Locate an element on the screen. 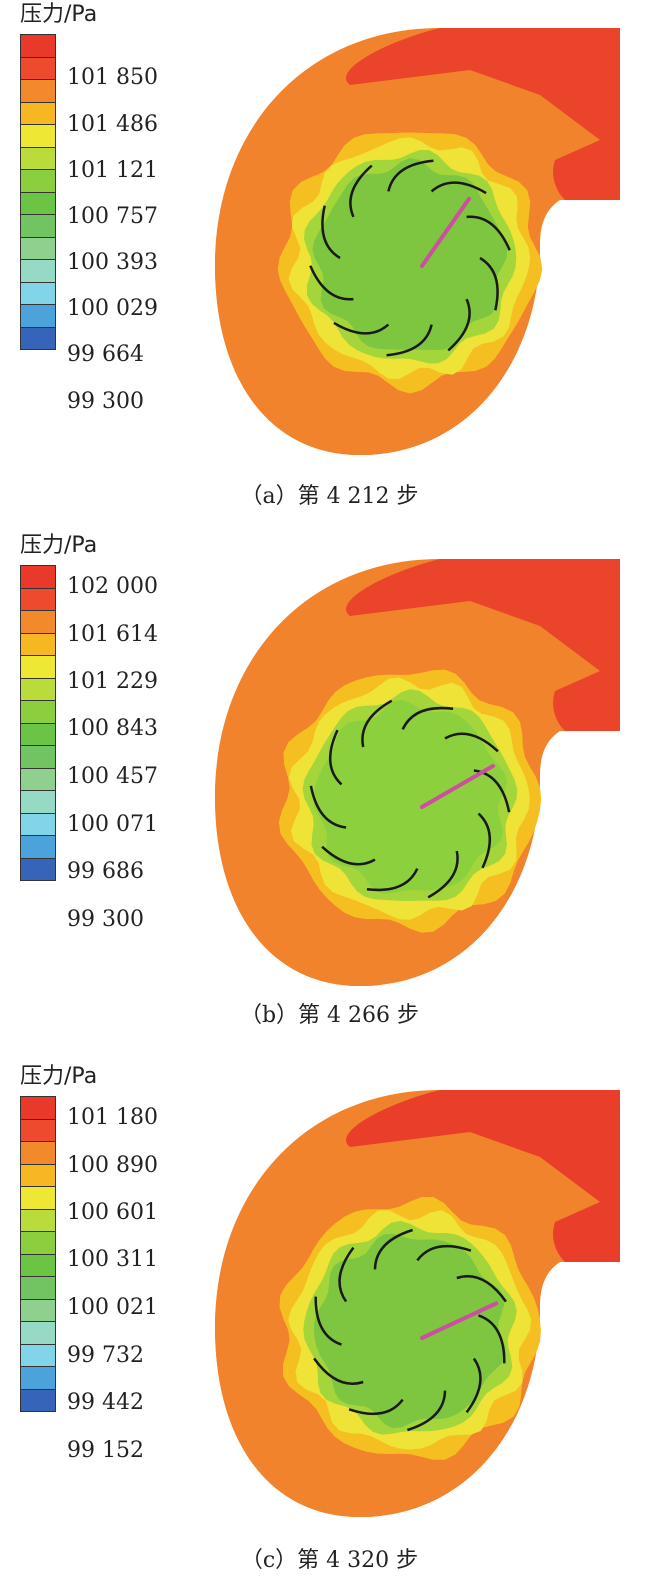 This screenshot has height=1593, width=659. legend-tick: 100 757 is located at coordinates (112, 216).